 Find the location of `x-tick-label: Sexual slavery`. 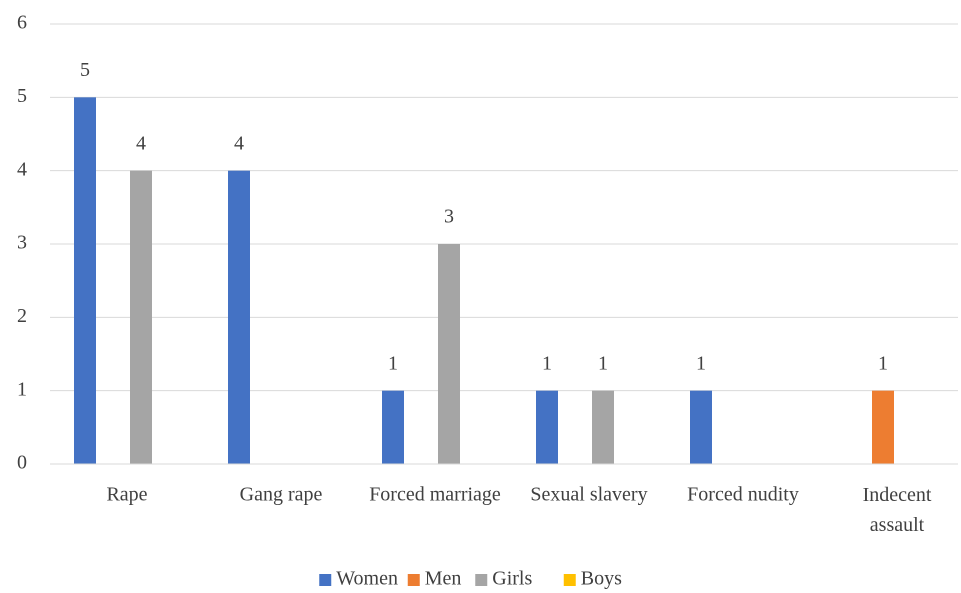

x-tick-label: Sexual slavery is located at coordinates (588, 495).